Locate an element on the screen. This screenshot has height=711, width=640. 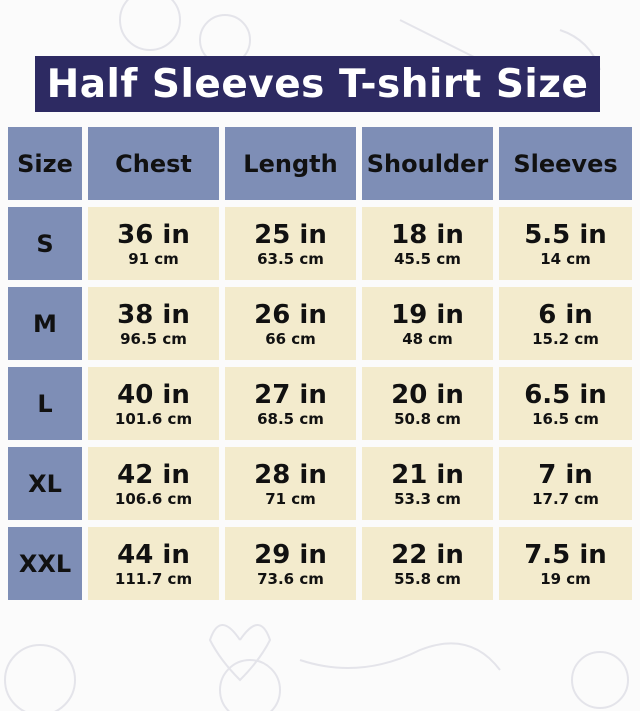
cm-value: 45.5 cm is located at coordinates (427, 258).